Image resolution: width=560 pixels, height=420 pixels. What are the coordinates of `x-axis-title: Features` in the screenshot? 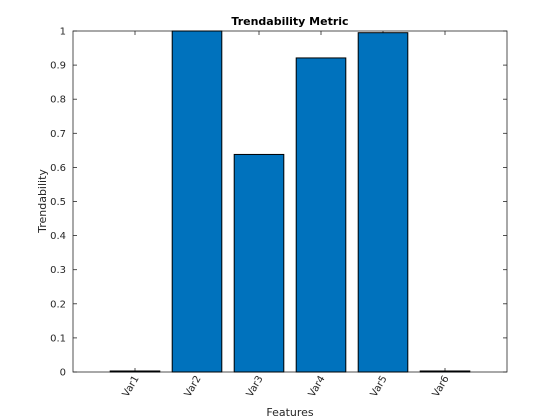 It's located at (290, 412).